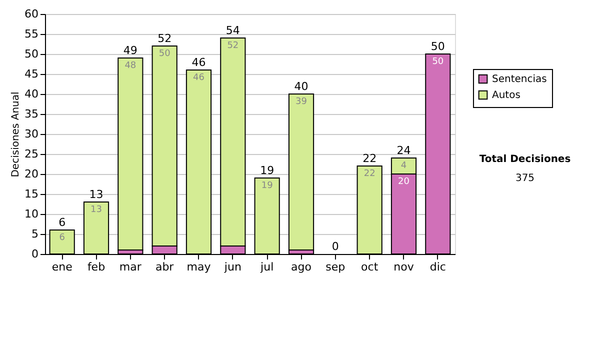  What do you see at coordinates (404, 182) in the screenshot?
I see `data-label: 20` at bounding box center [404, 182].